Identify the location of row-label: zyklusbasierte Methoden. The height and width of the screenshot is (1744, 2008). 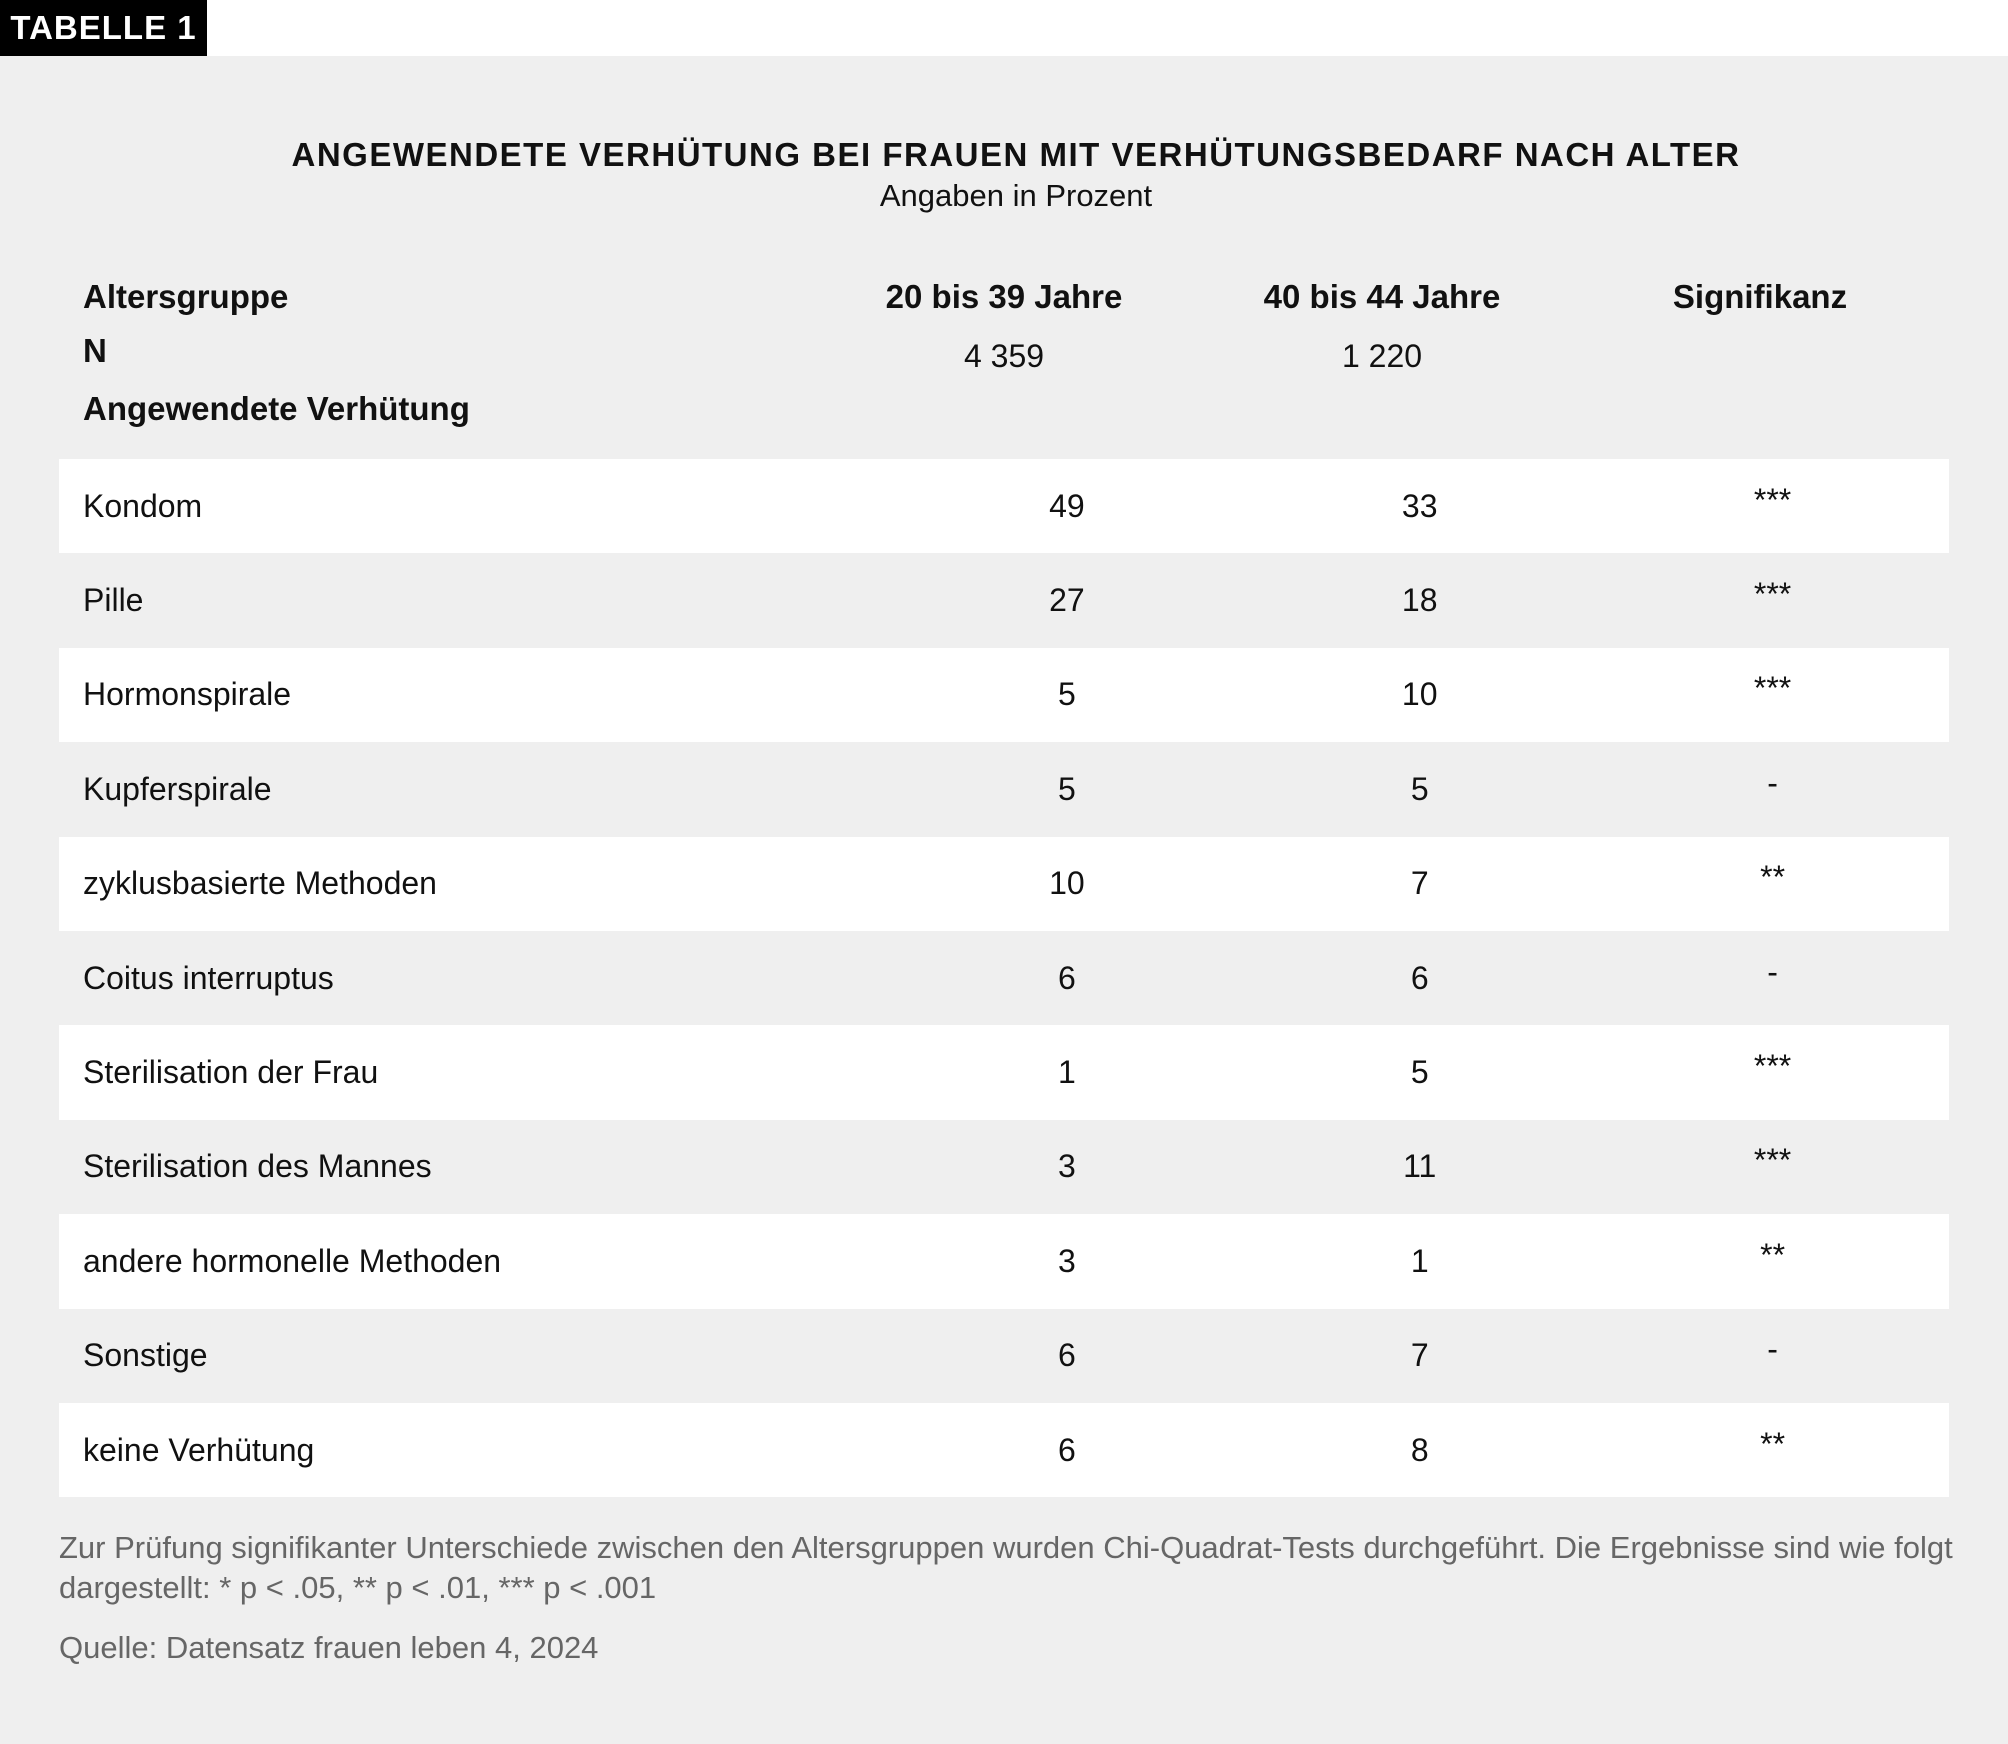
(260, 883).